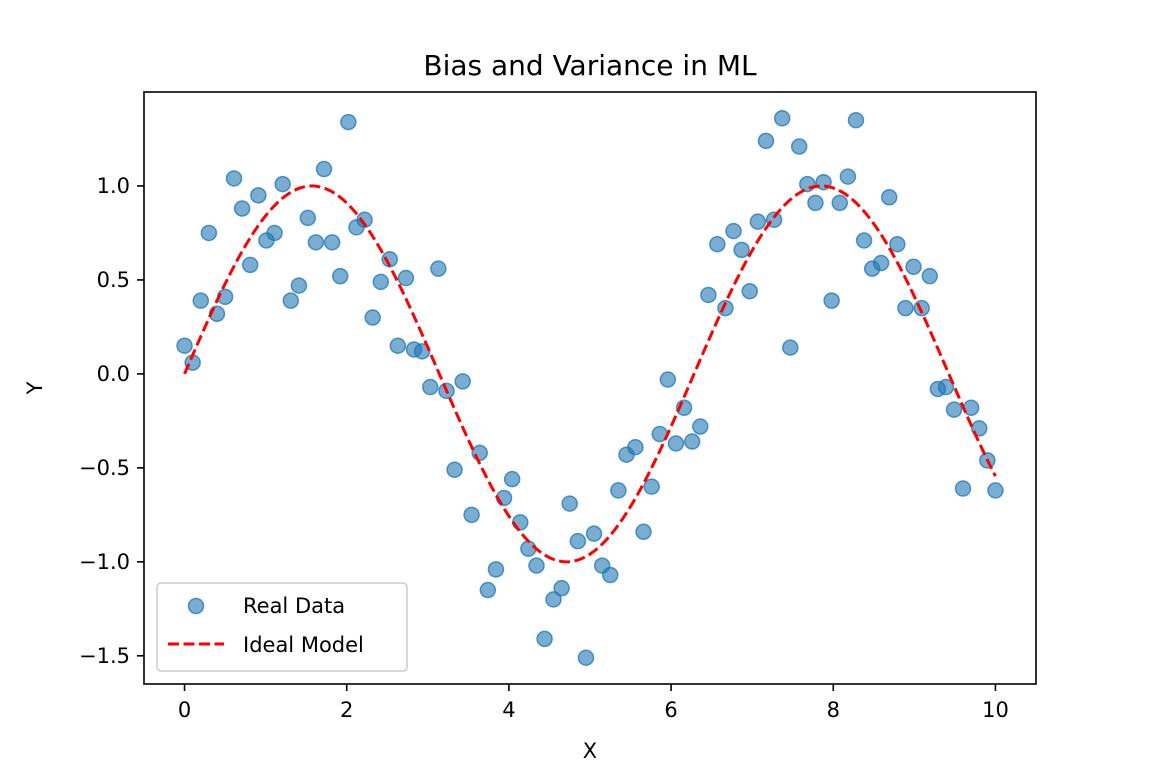 This screenshot has height=768, width=1152. I want to click on y-tick-label: −1.5, so click(104, 656).